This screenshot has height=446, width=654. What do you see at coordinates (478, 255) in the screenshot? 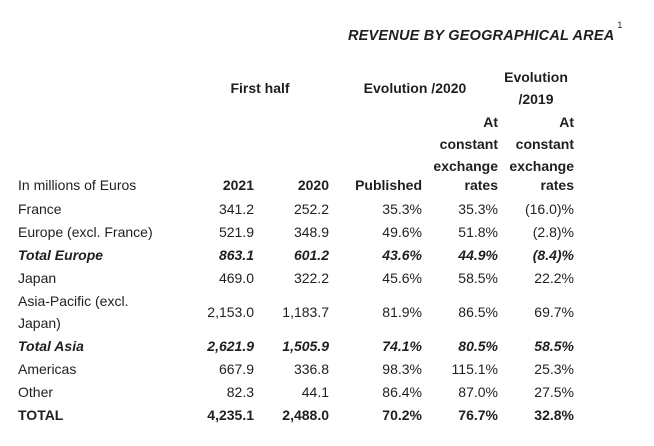
I see `cell-constant-2020: 44.9%` at bounding box center [478, 255].